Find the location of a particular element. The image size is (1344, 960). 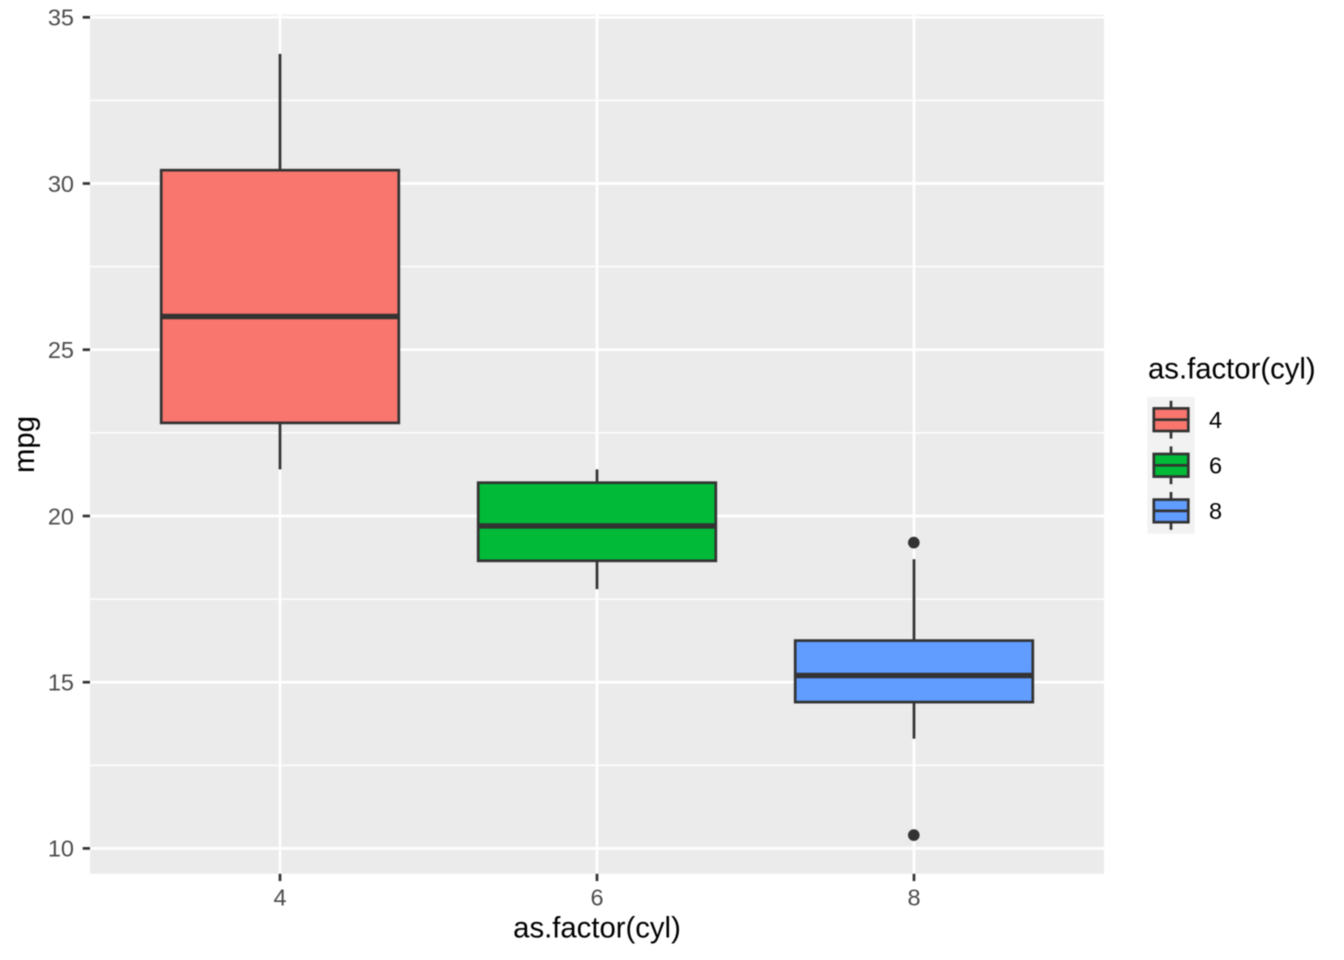

svg-text: 25 is located at coordinates (61, 350).